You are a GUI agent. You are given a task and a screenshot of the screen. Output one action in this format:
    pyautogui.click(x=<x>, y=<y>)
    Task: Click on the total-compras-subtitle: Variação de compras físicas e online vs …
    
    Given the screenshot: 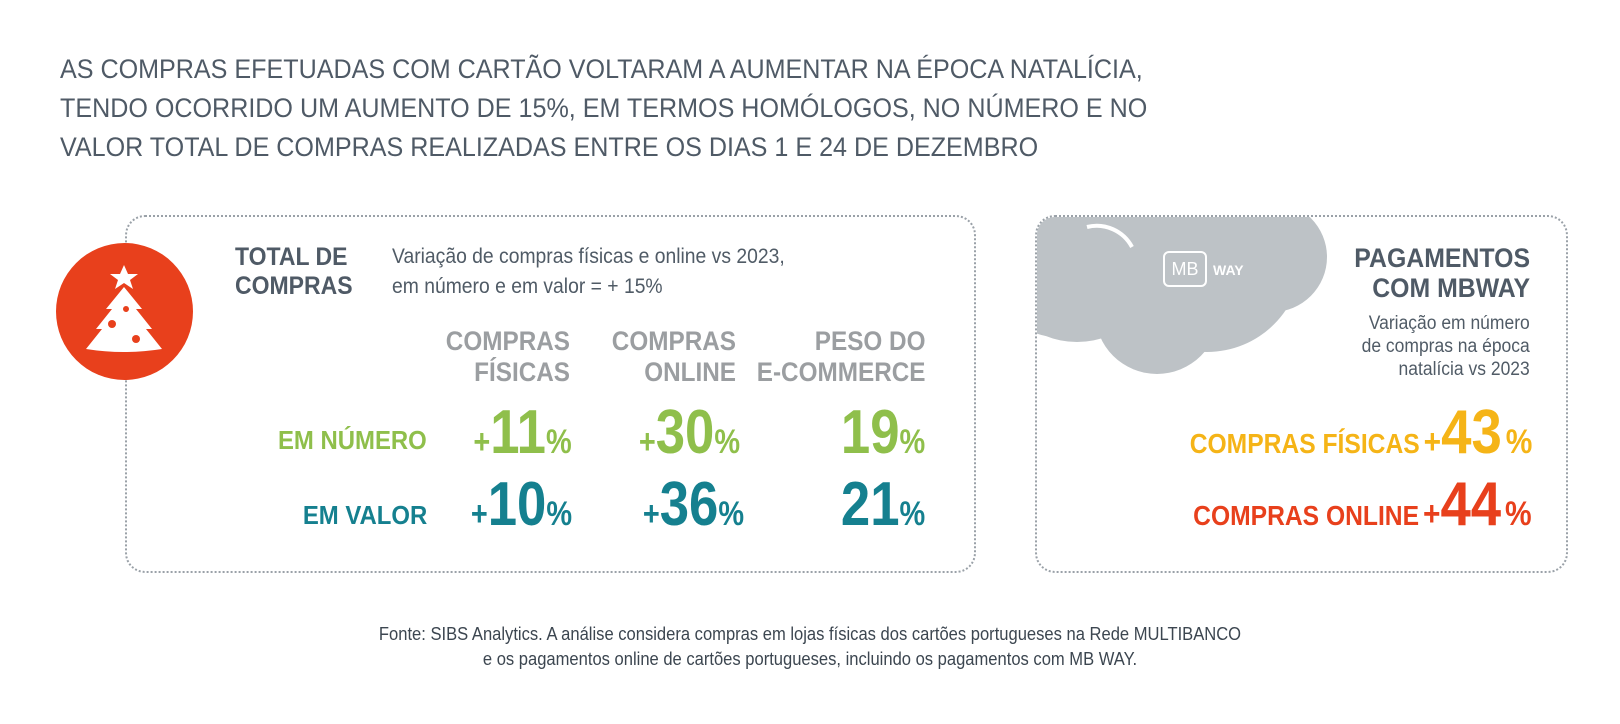 What is the action you would take?
    pyautogui.click(x=588, y=272)
    